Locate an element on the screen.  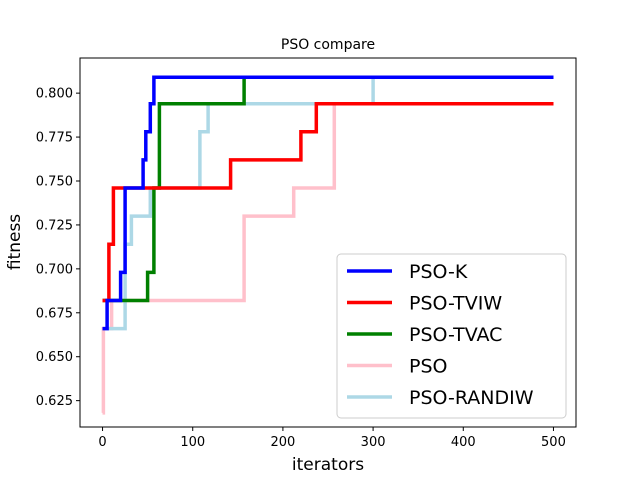
x-tick-label: 500 is located at coordinates (553, 442).